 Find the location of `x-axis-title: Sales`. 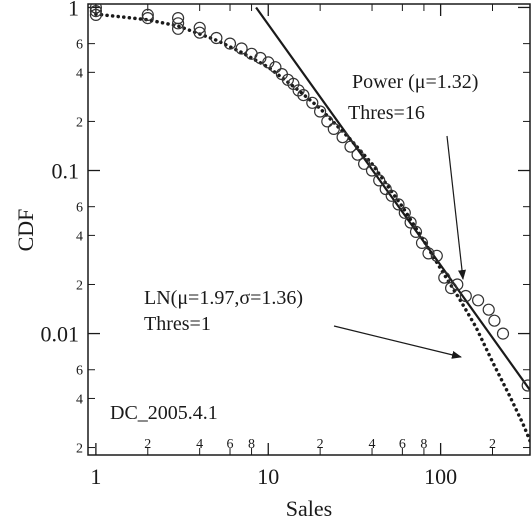

x-axis-title: Sales is located at coordinates (309, 508).